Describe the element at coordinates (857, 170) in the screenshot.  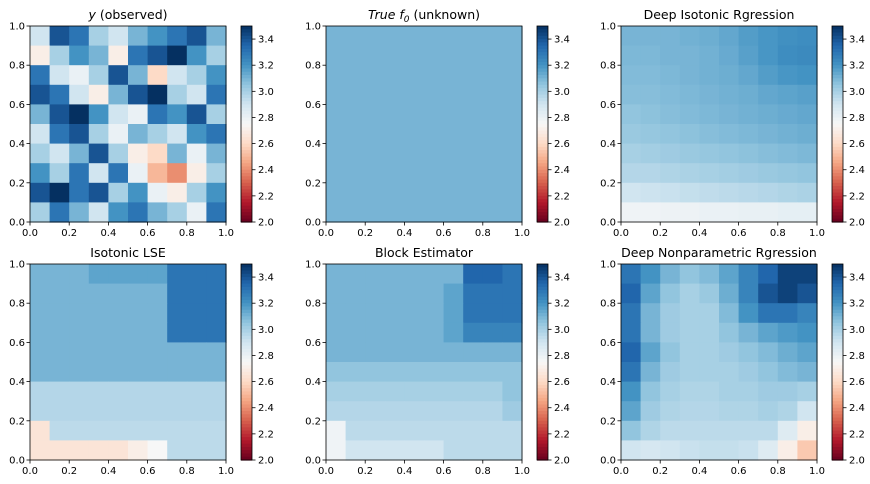
I see `colorbar-tick-label: 2.4` at that location.